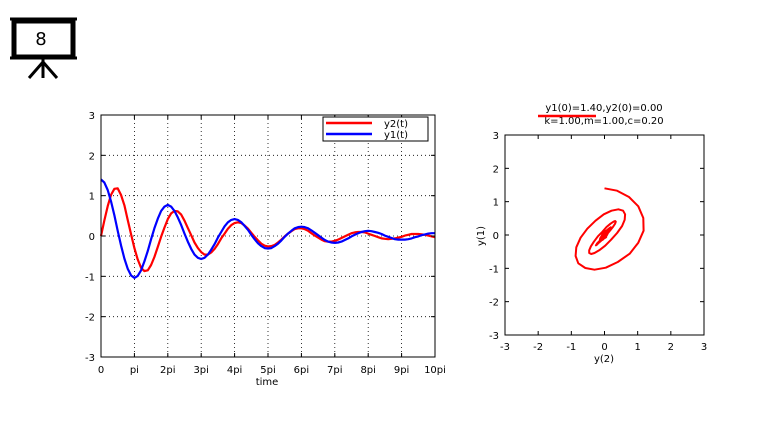  I want to click on phase-trajectory, so click(609, 229).